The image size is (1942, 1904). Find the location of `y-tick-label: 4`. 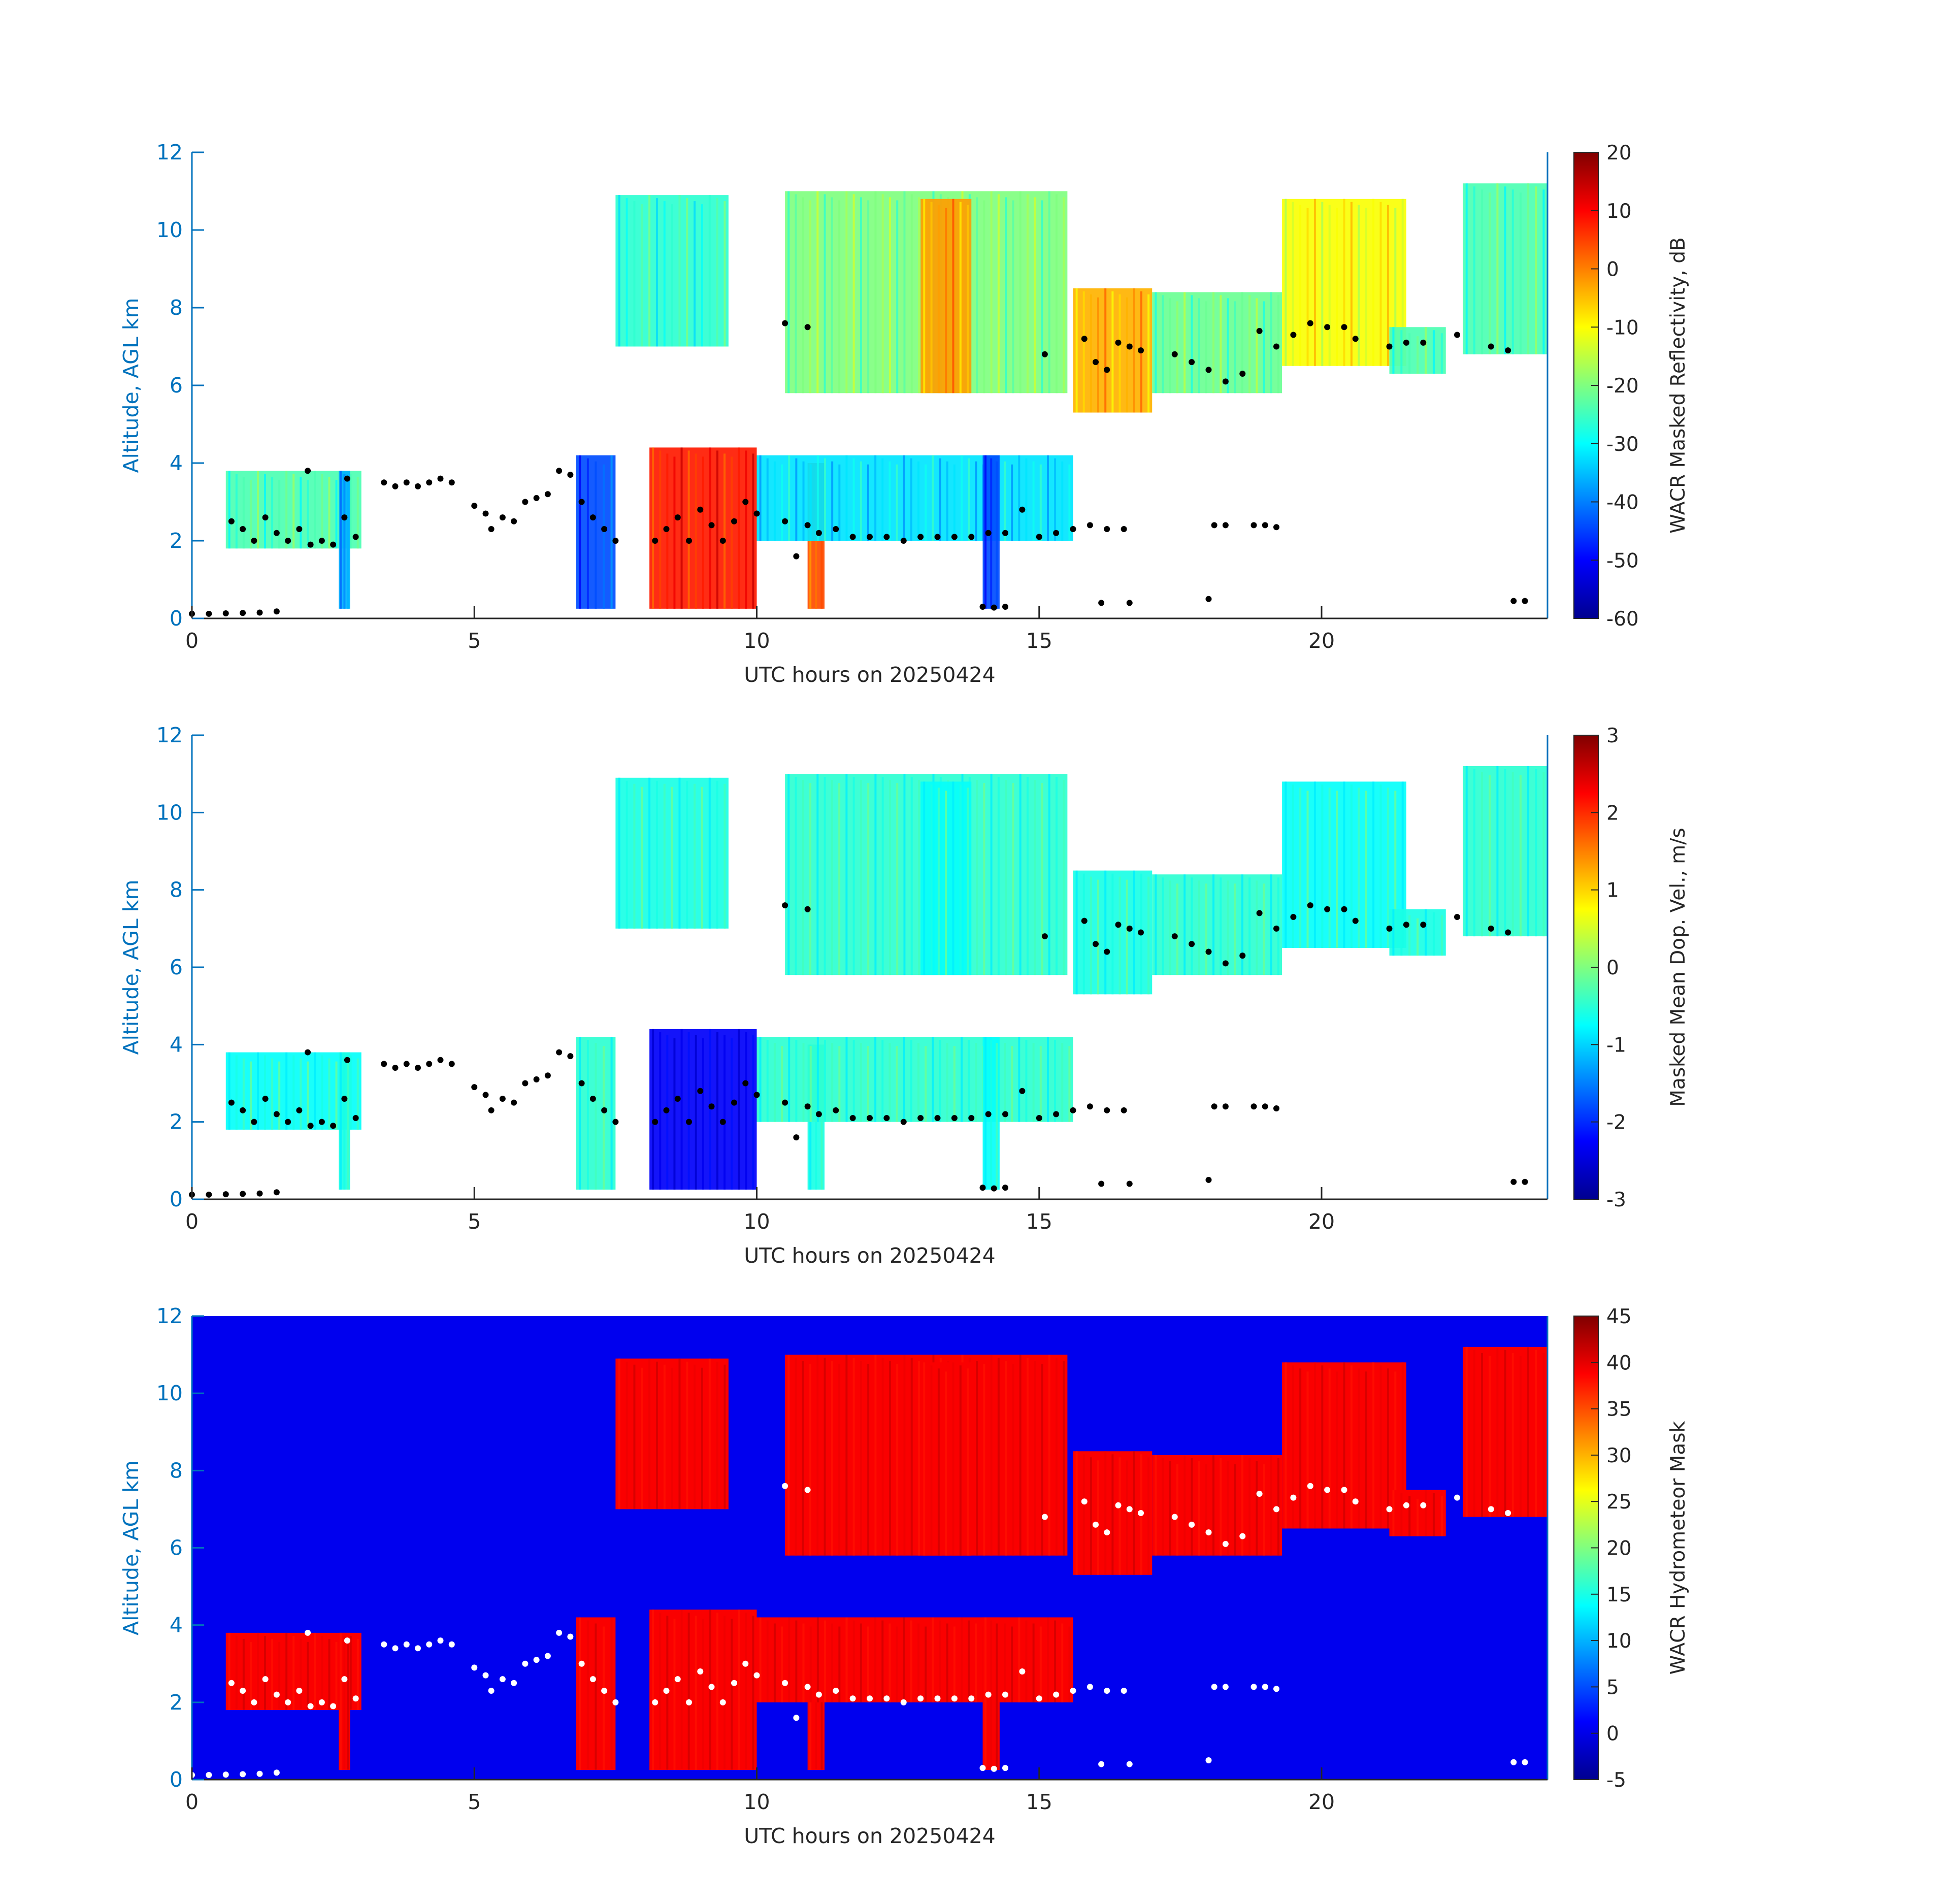

y-tick-label: 4 is located at coordinates (176, 1625).